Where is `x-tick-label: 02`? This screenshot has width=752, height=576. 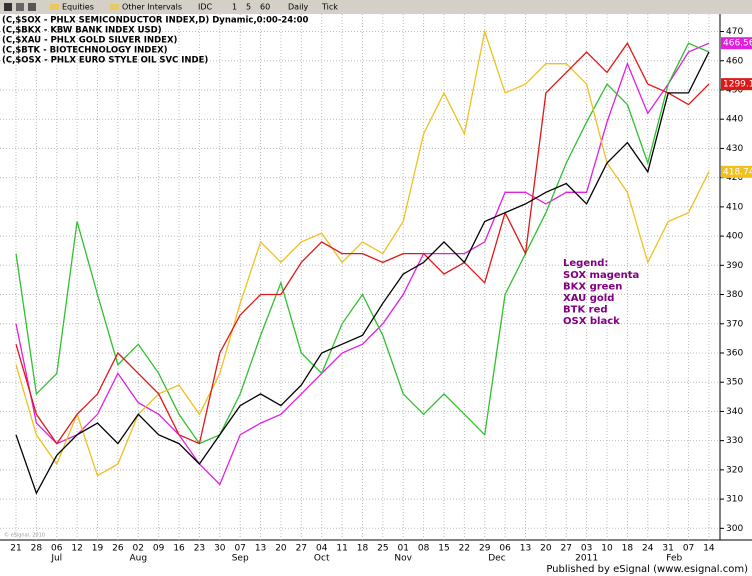
x-tick-label: 02 is located at coordinates (138, 549).